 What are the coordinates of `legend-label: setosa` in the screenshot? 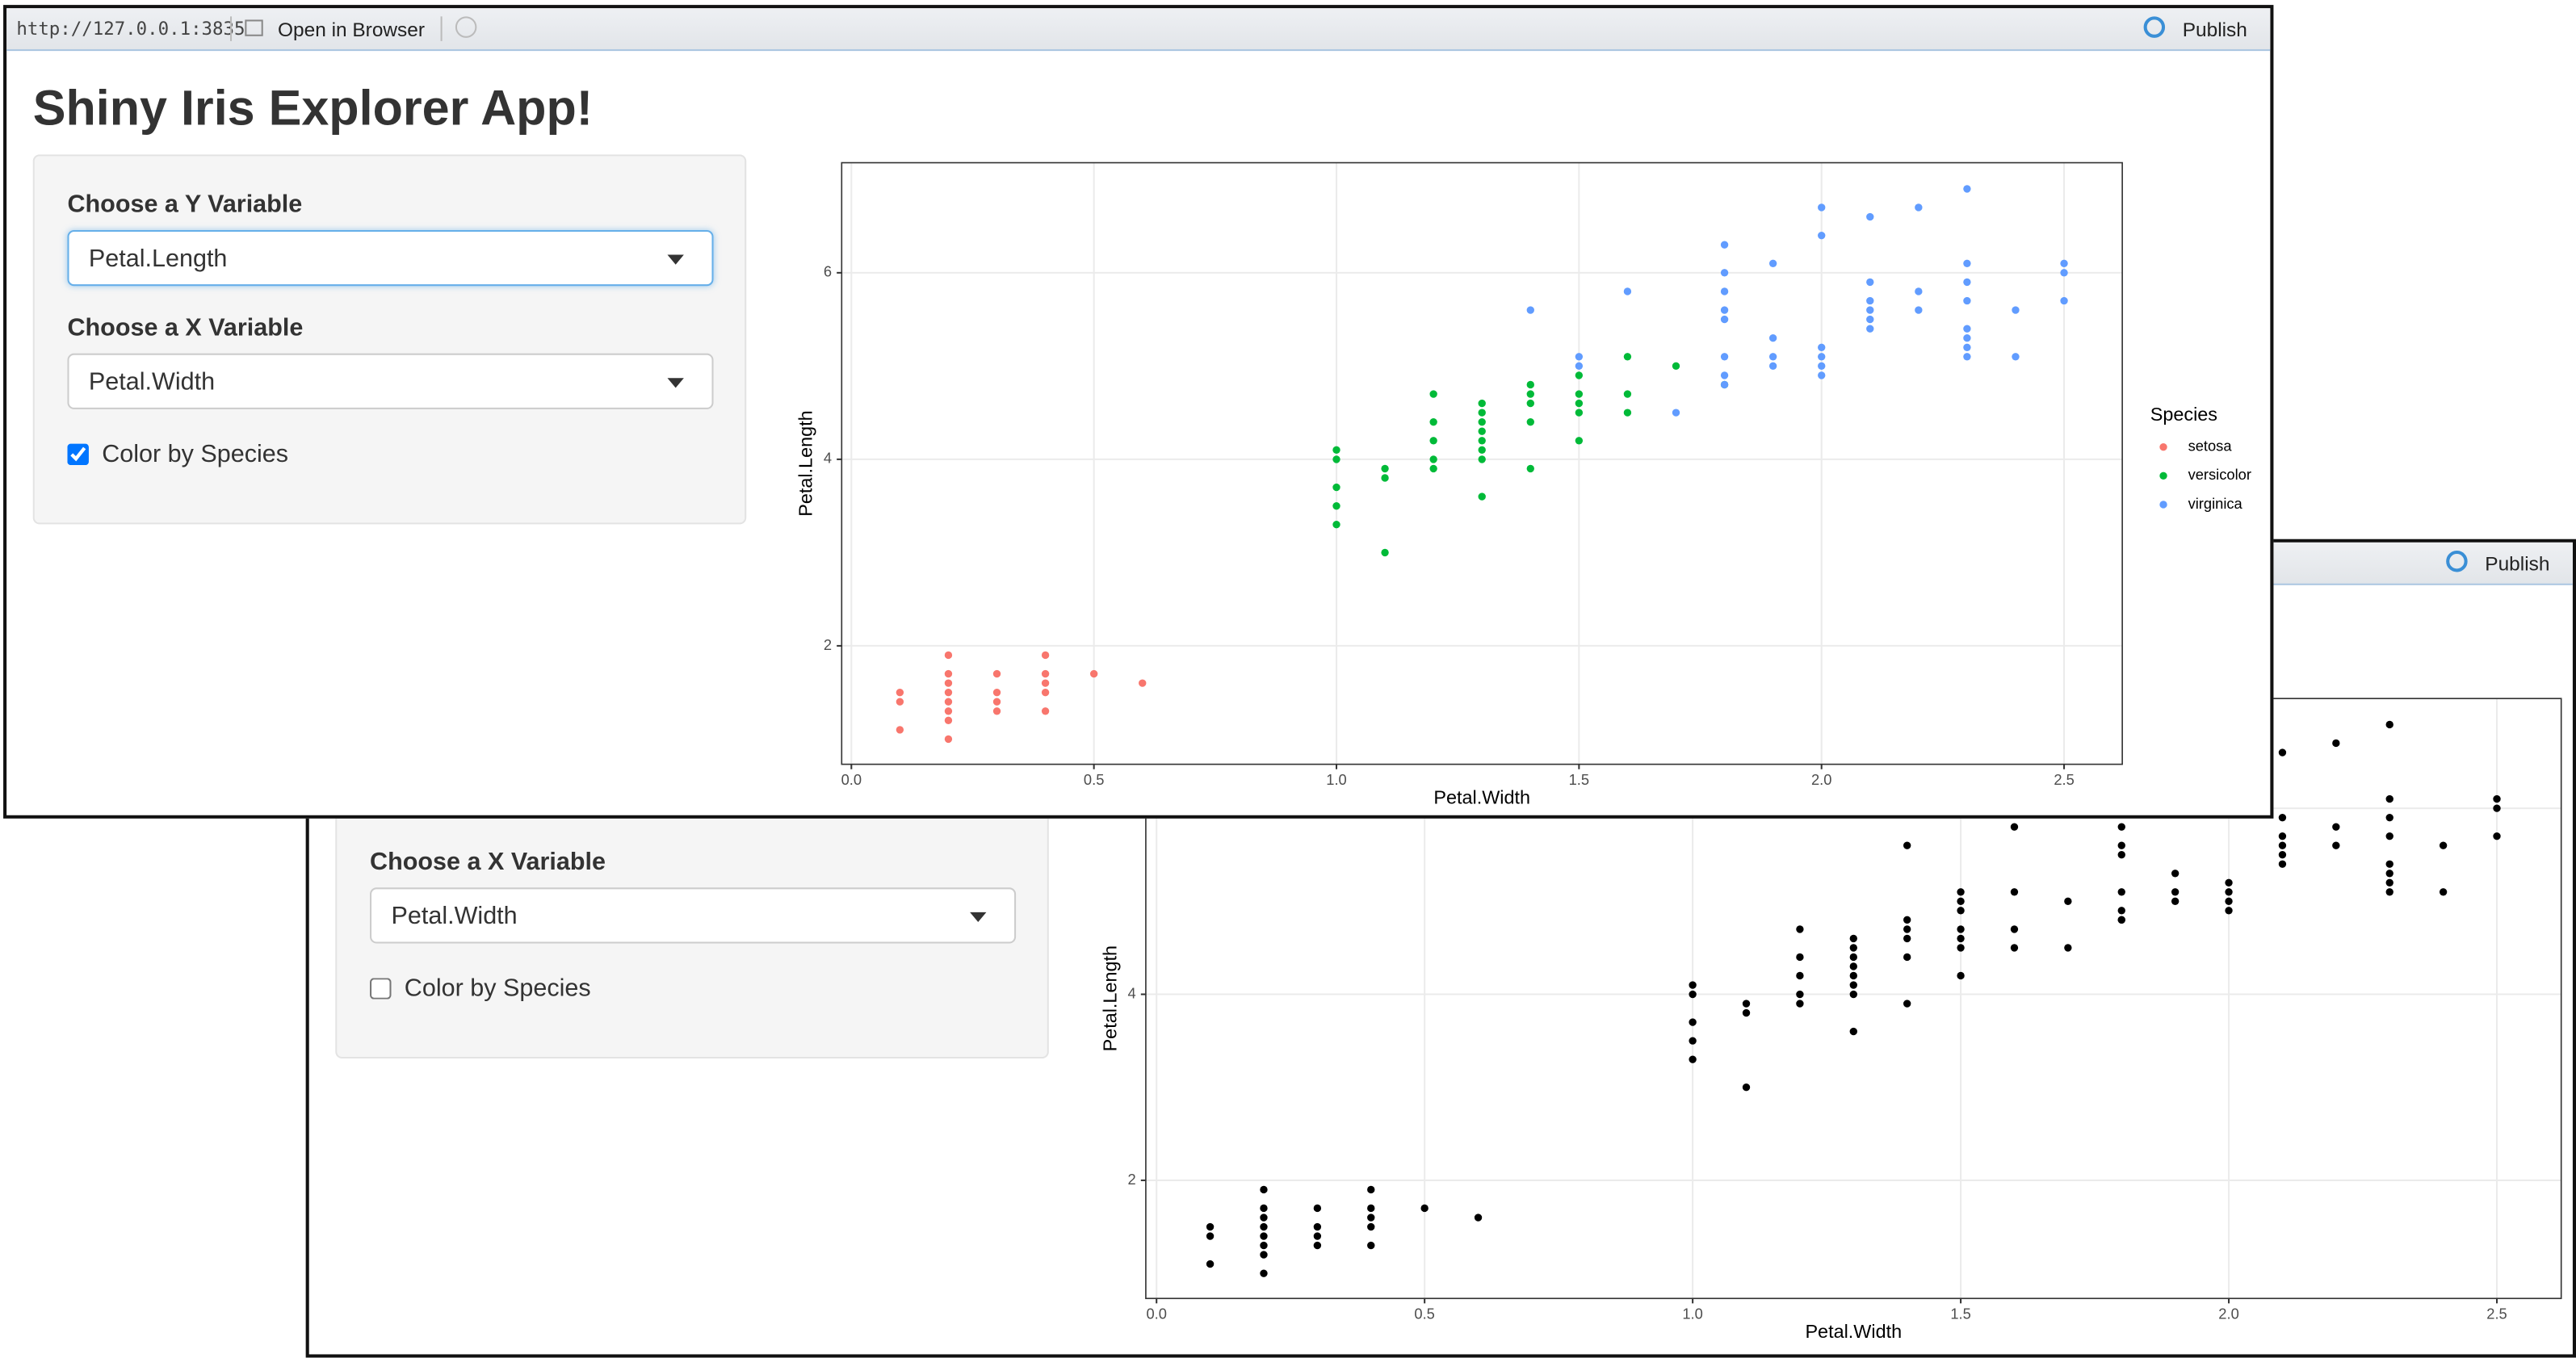 It's located at (2210, 446).